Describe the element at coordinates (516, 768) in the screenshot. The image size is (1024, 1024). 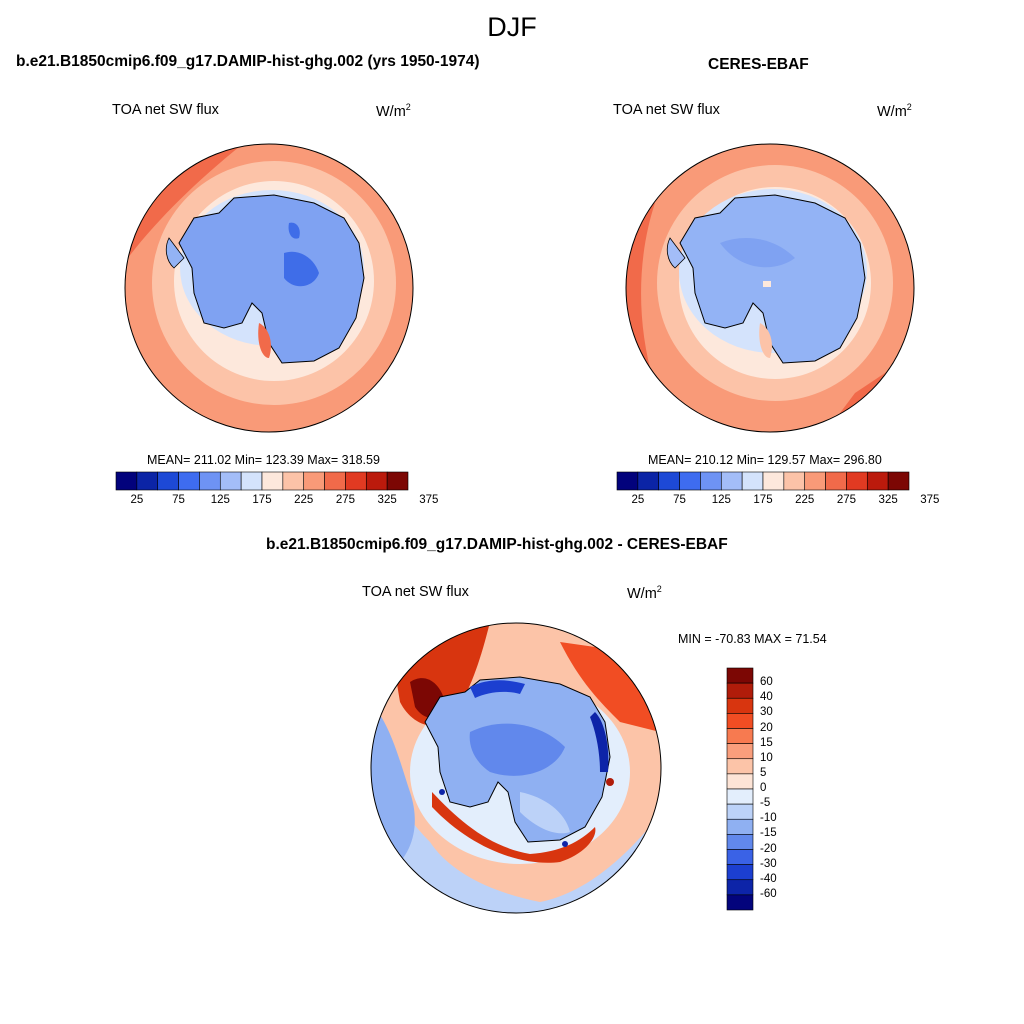
I see `diff-polar-map` at that location.